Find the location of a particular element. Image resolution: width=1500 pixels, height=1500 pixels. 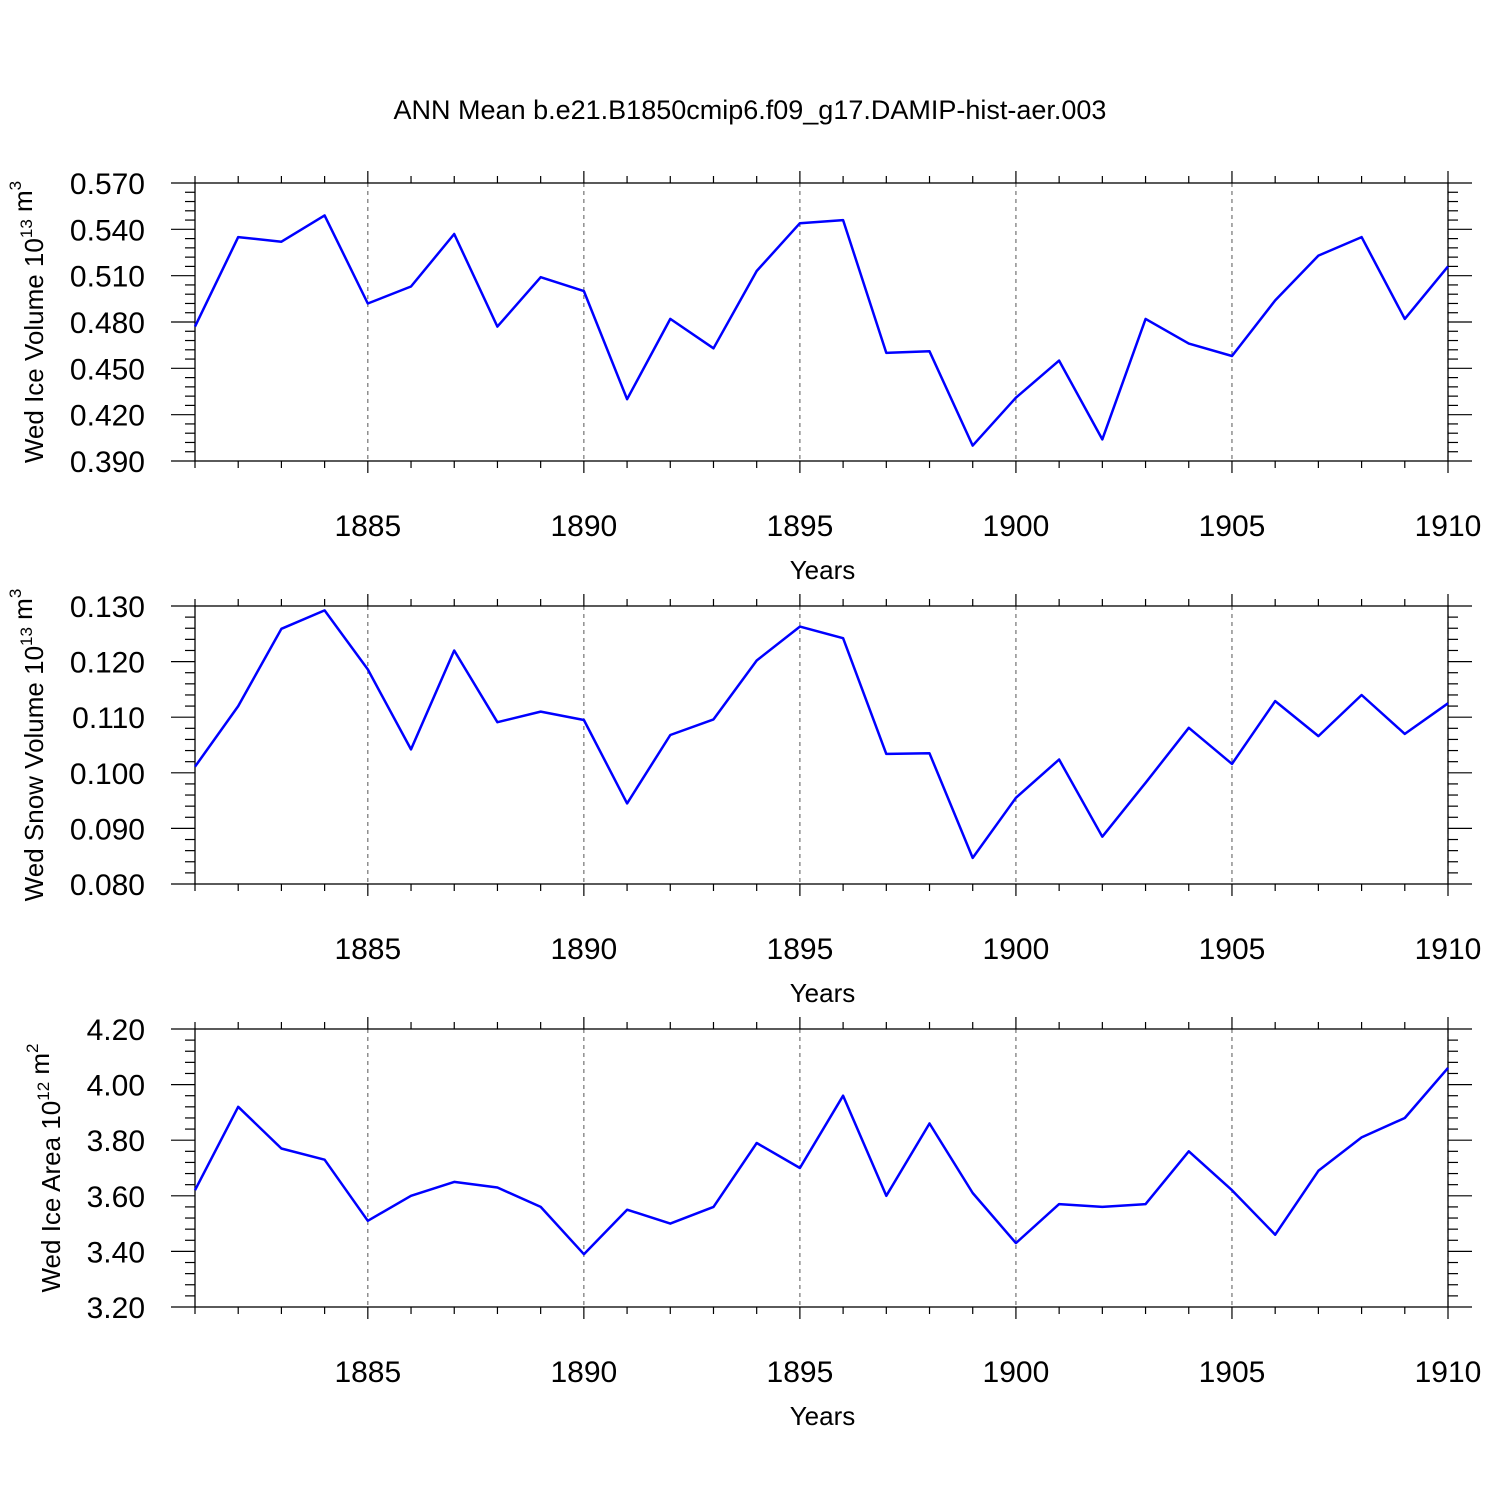

y-tick-label: 0.570 is located at coordinates (107, 184).